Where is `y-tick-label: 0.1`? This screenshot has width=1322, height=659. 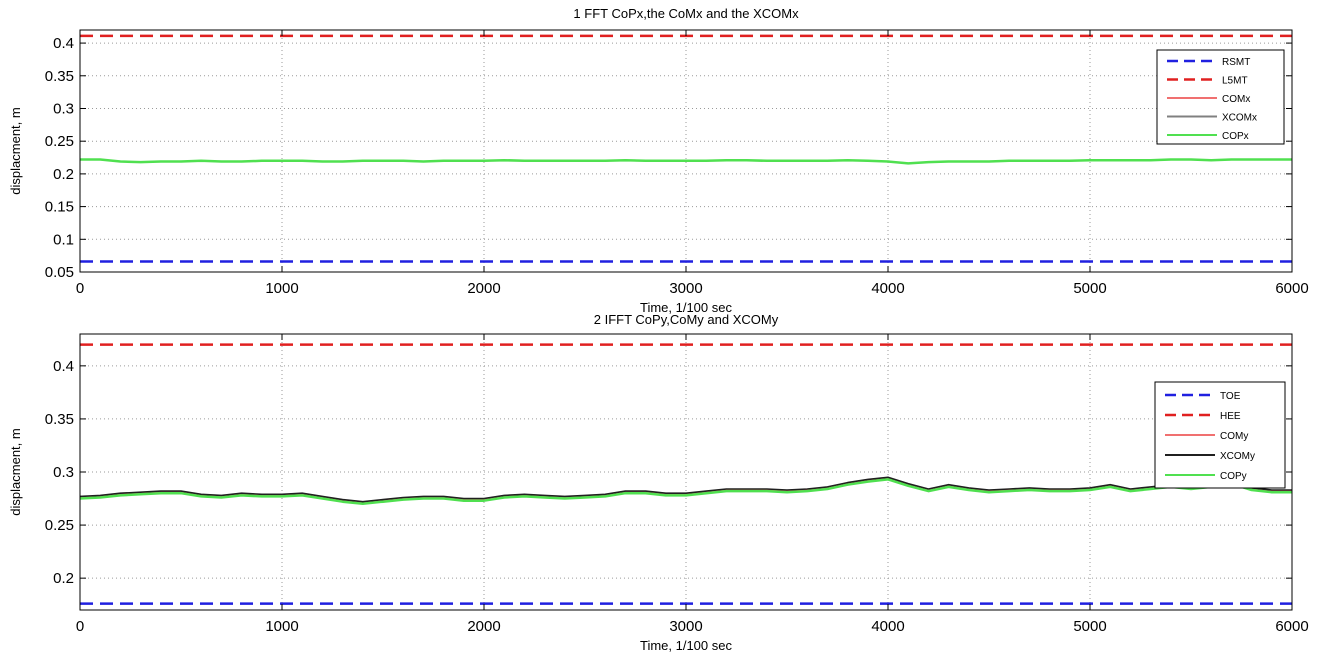
y-tick-label: 0.1 is located at coordinates (63, 239).